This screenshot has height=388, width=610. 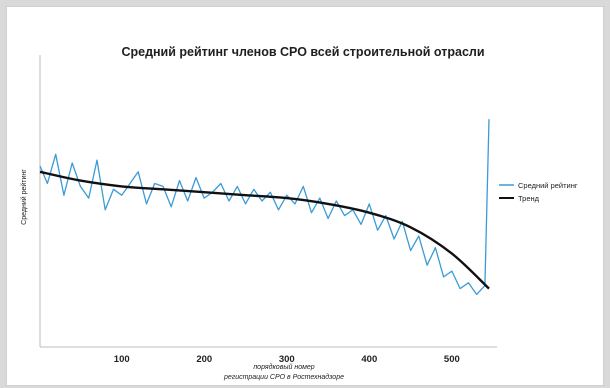 I want to click on y-axis-label: Средний рейтинг, so click(x=24, y=197).